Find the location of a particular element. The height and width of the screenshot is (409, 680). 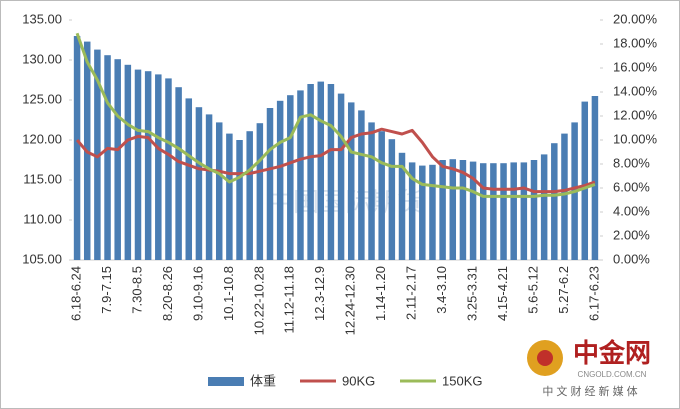

legend-label: 90KG is located at coordinates (358, 380).